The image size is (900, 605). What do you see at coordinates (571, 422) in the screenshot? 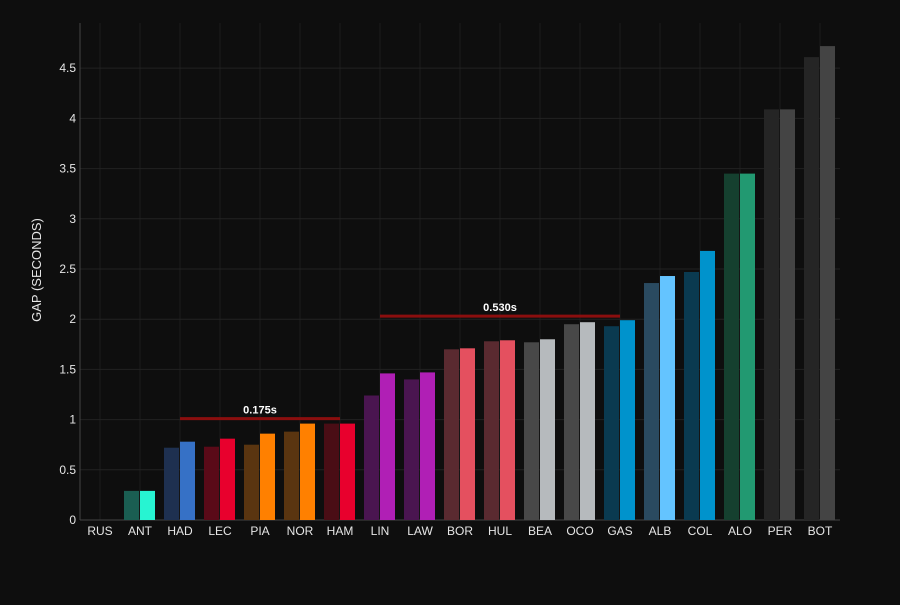
I see `bar-oco-dark` at bounding box center [571, 422].